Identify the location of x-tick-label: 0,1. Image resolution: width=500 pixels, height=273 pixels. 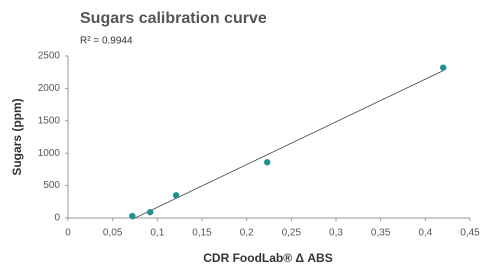
(157, 233).